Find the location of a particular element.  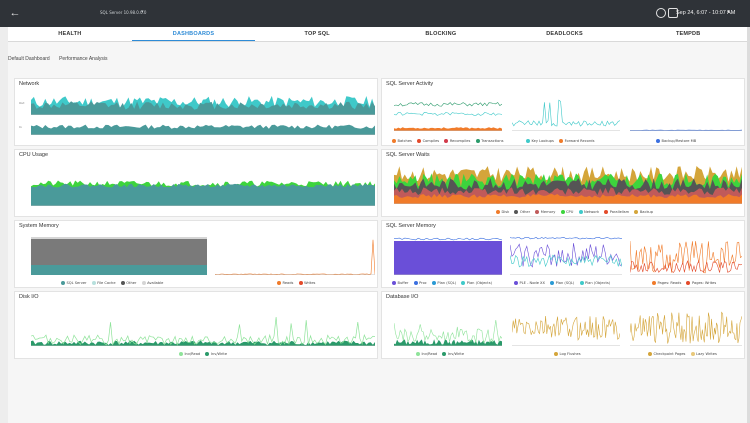

network-panel: Network Out In is located at coordinates (196, 112).